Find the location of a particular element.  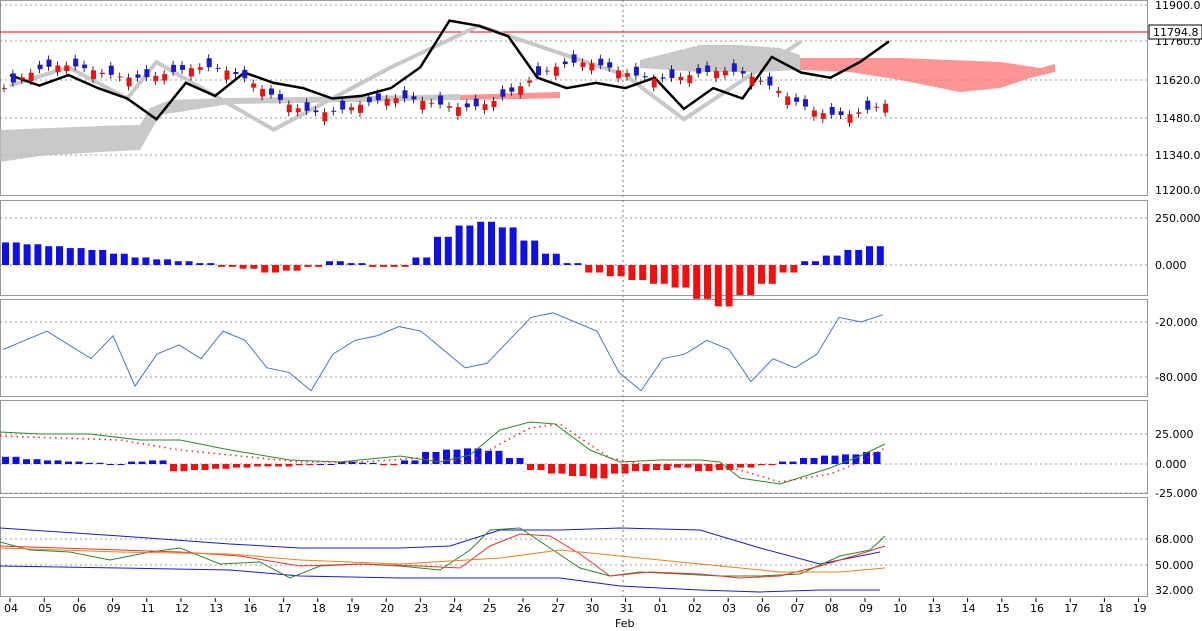

rsi-upper-band is located at coordinates (440, 546).